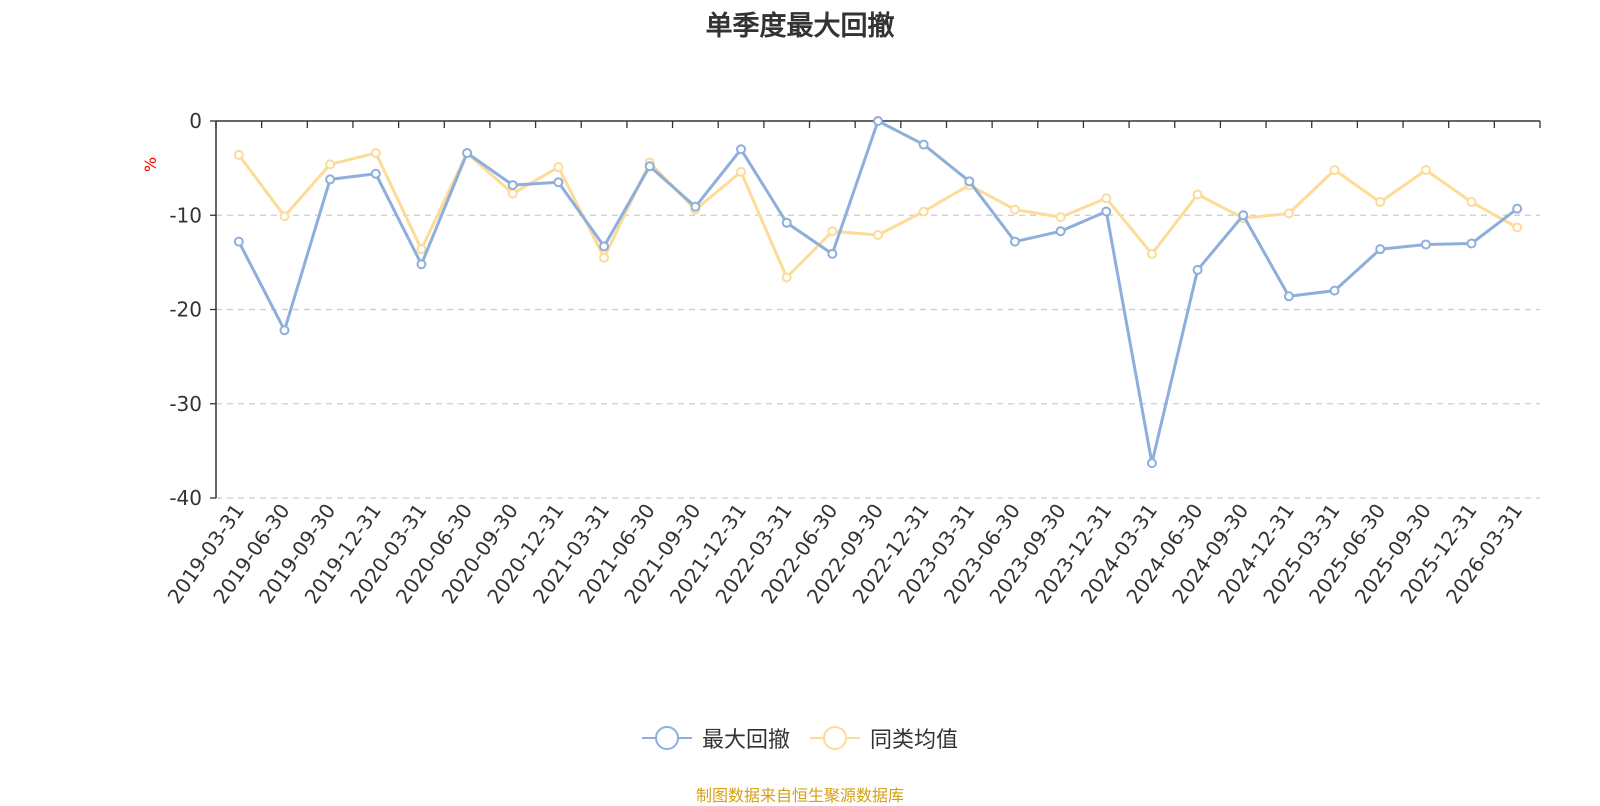  I want to click on y-tick-label: 0, so click(195, 121).